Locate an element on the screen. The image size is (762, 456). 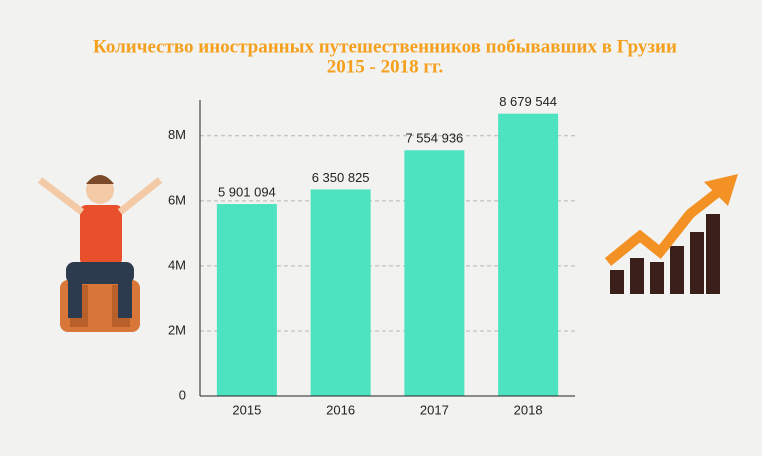
x-tick-label: 2016 is located at coordinates (340, 409).